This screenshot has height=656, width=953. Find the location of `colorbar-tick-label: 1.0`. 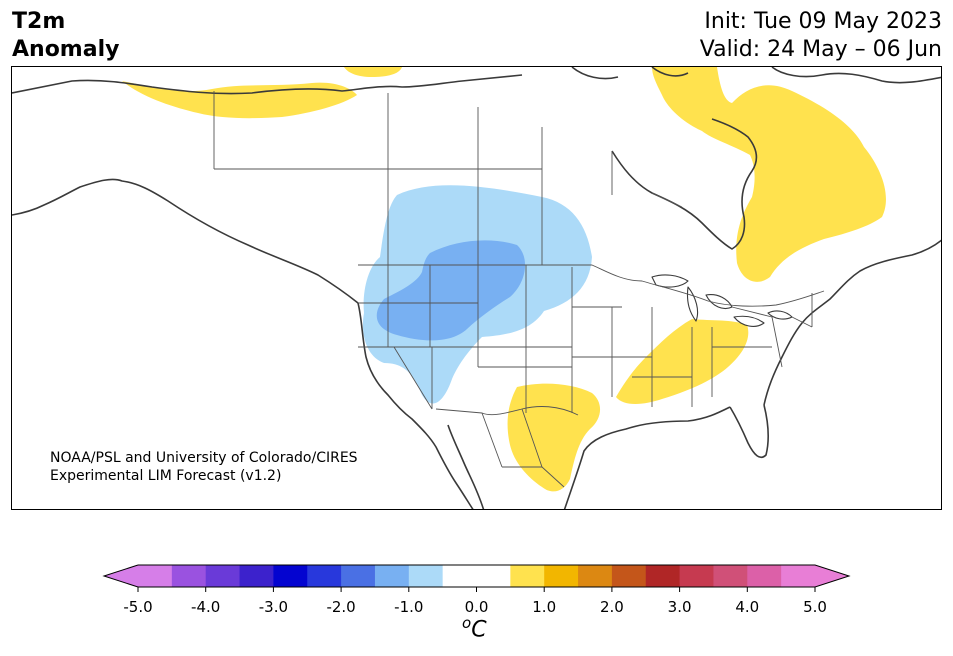

colorbar-tick-label: 1.0 is located at coordinates (544, 607).